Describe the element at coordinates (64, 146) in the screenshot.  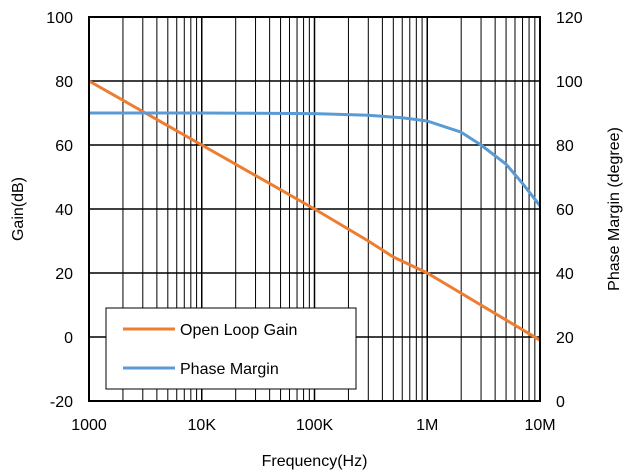
I see `left-tick-label: 60` at that location.